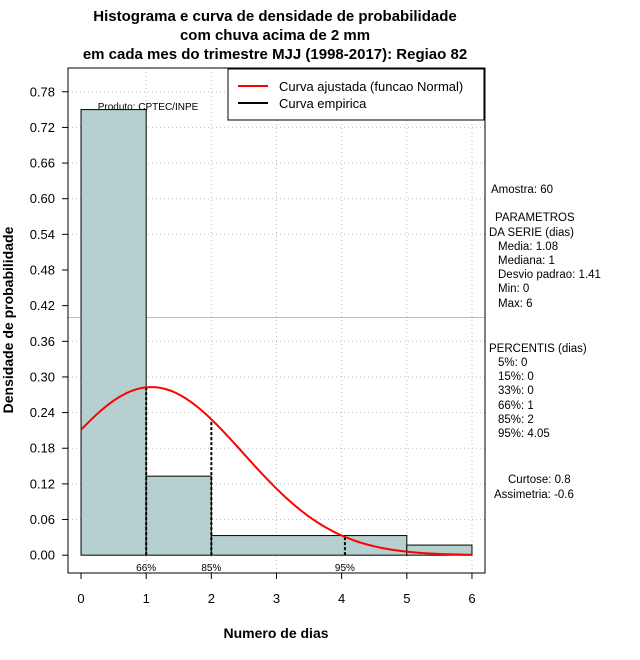 The height and width of the screenshot is (660, 640). Describe the element at coordinates (146, 568) in the screenshot. I see `percentile-label: 66%` at that location.